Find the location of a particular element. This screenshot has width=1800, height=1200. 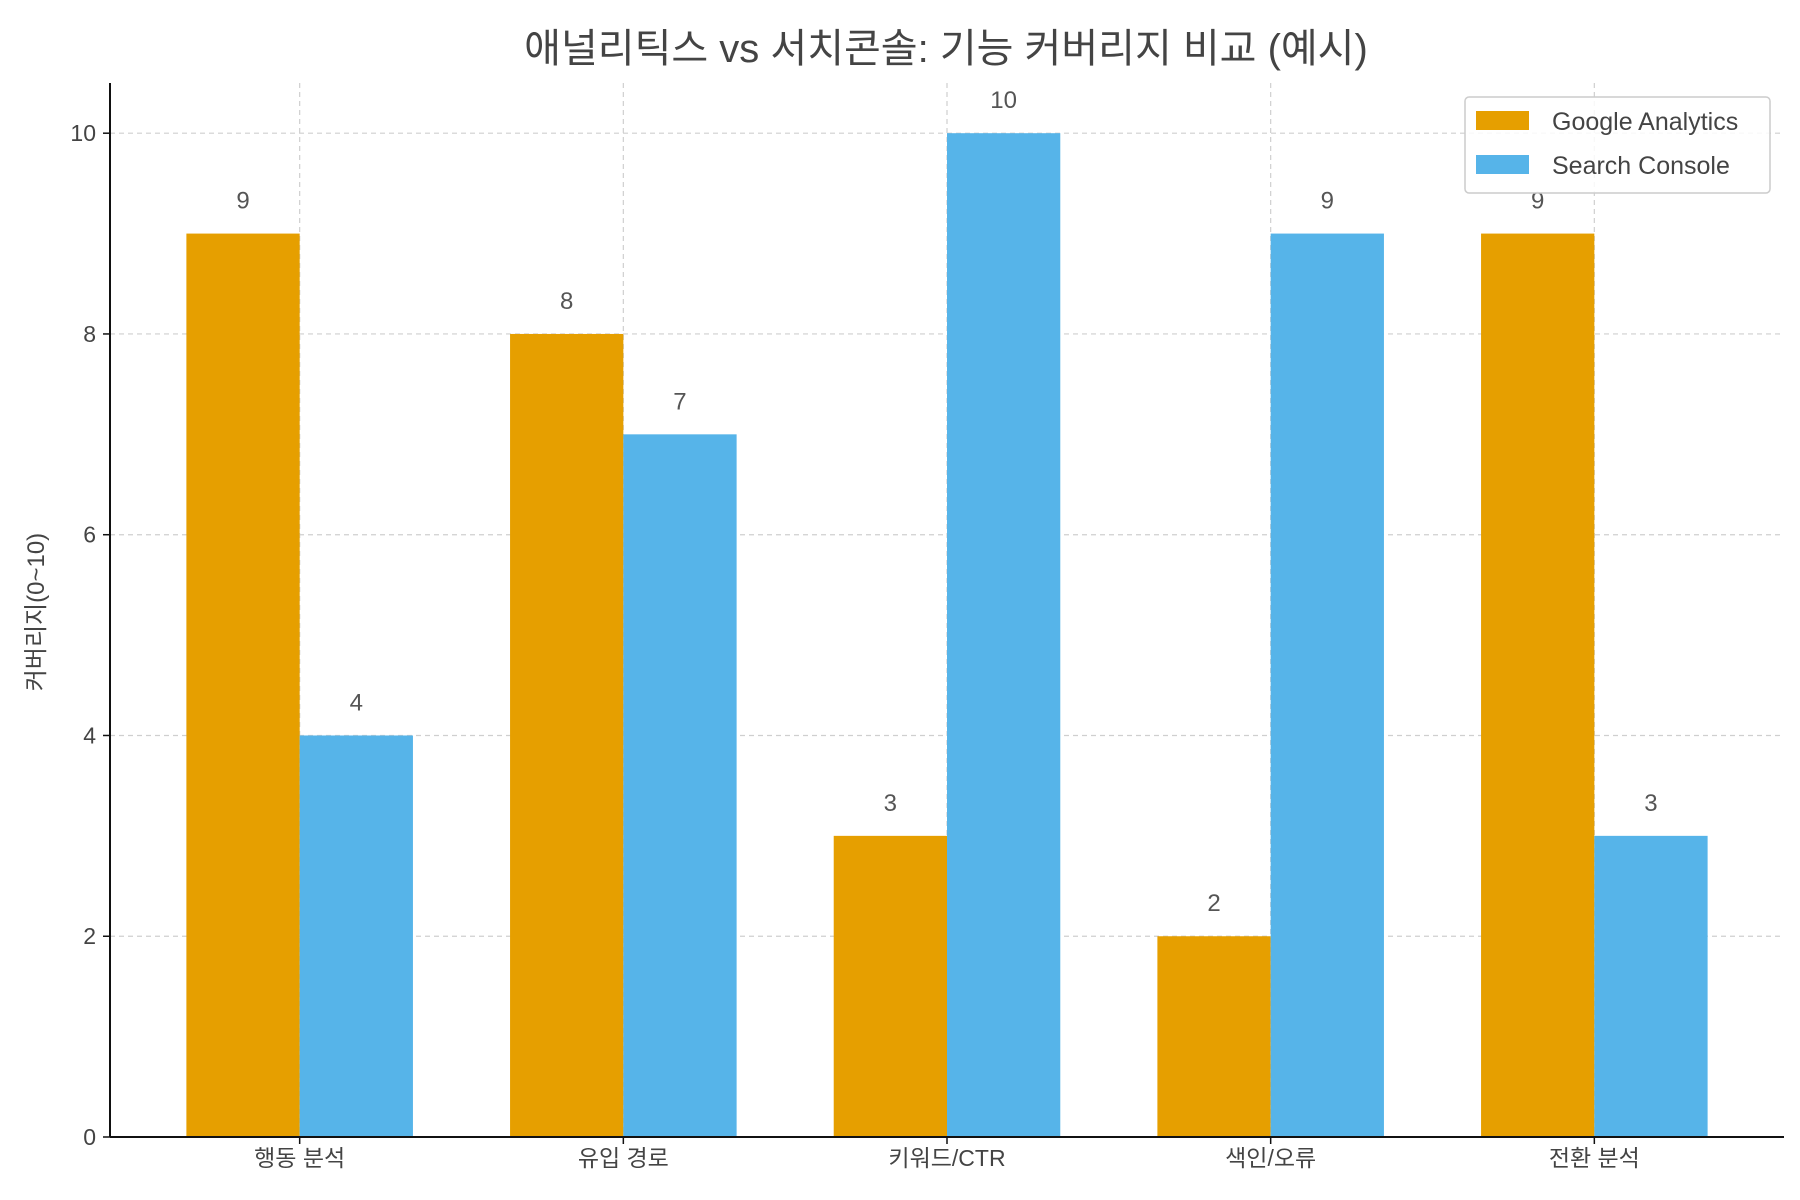

data-label-google-analytics-0: 9 is located at coordinates (242, 201).